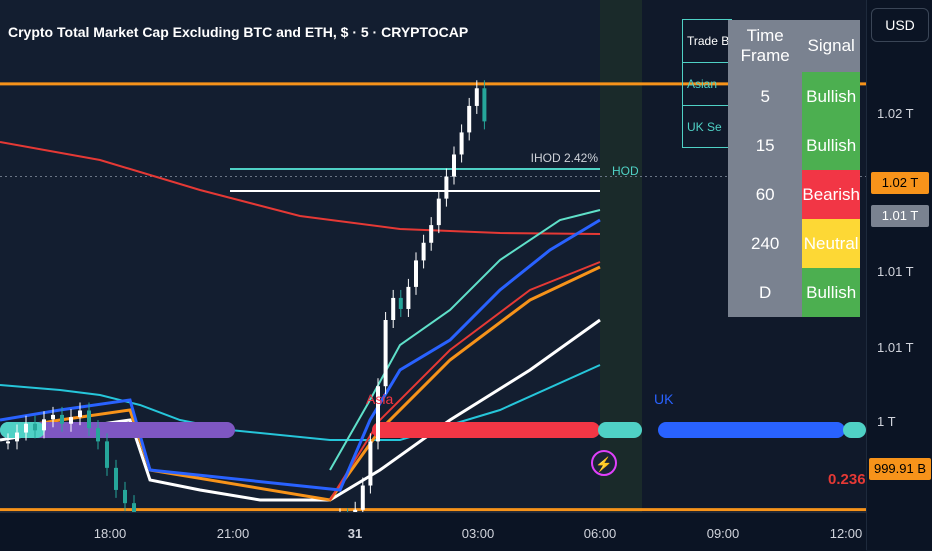 Image resolution: width=932 pixels, height=551 pixels. Describe the element at coordinates (355, 533) in the screenshot. I see `time-tick-day: 31` at that location.